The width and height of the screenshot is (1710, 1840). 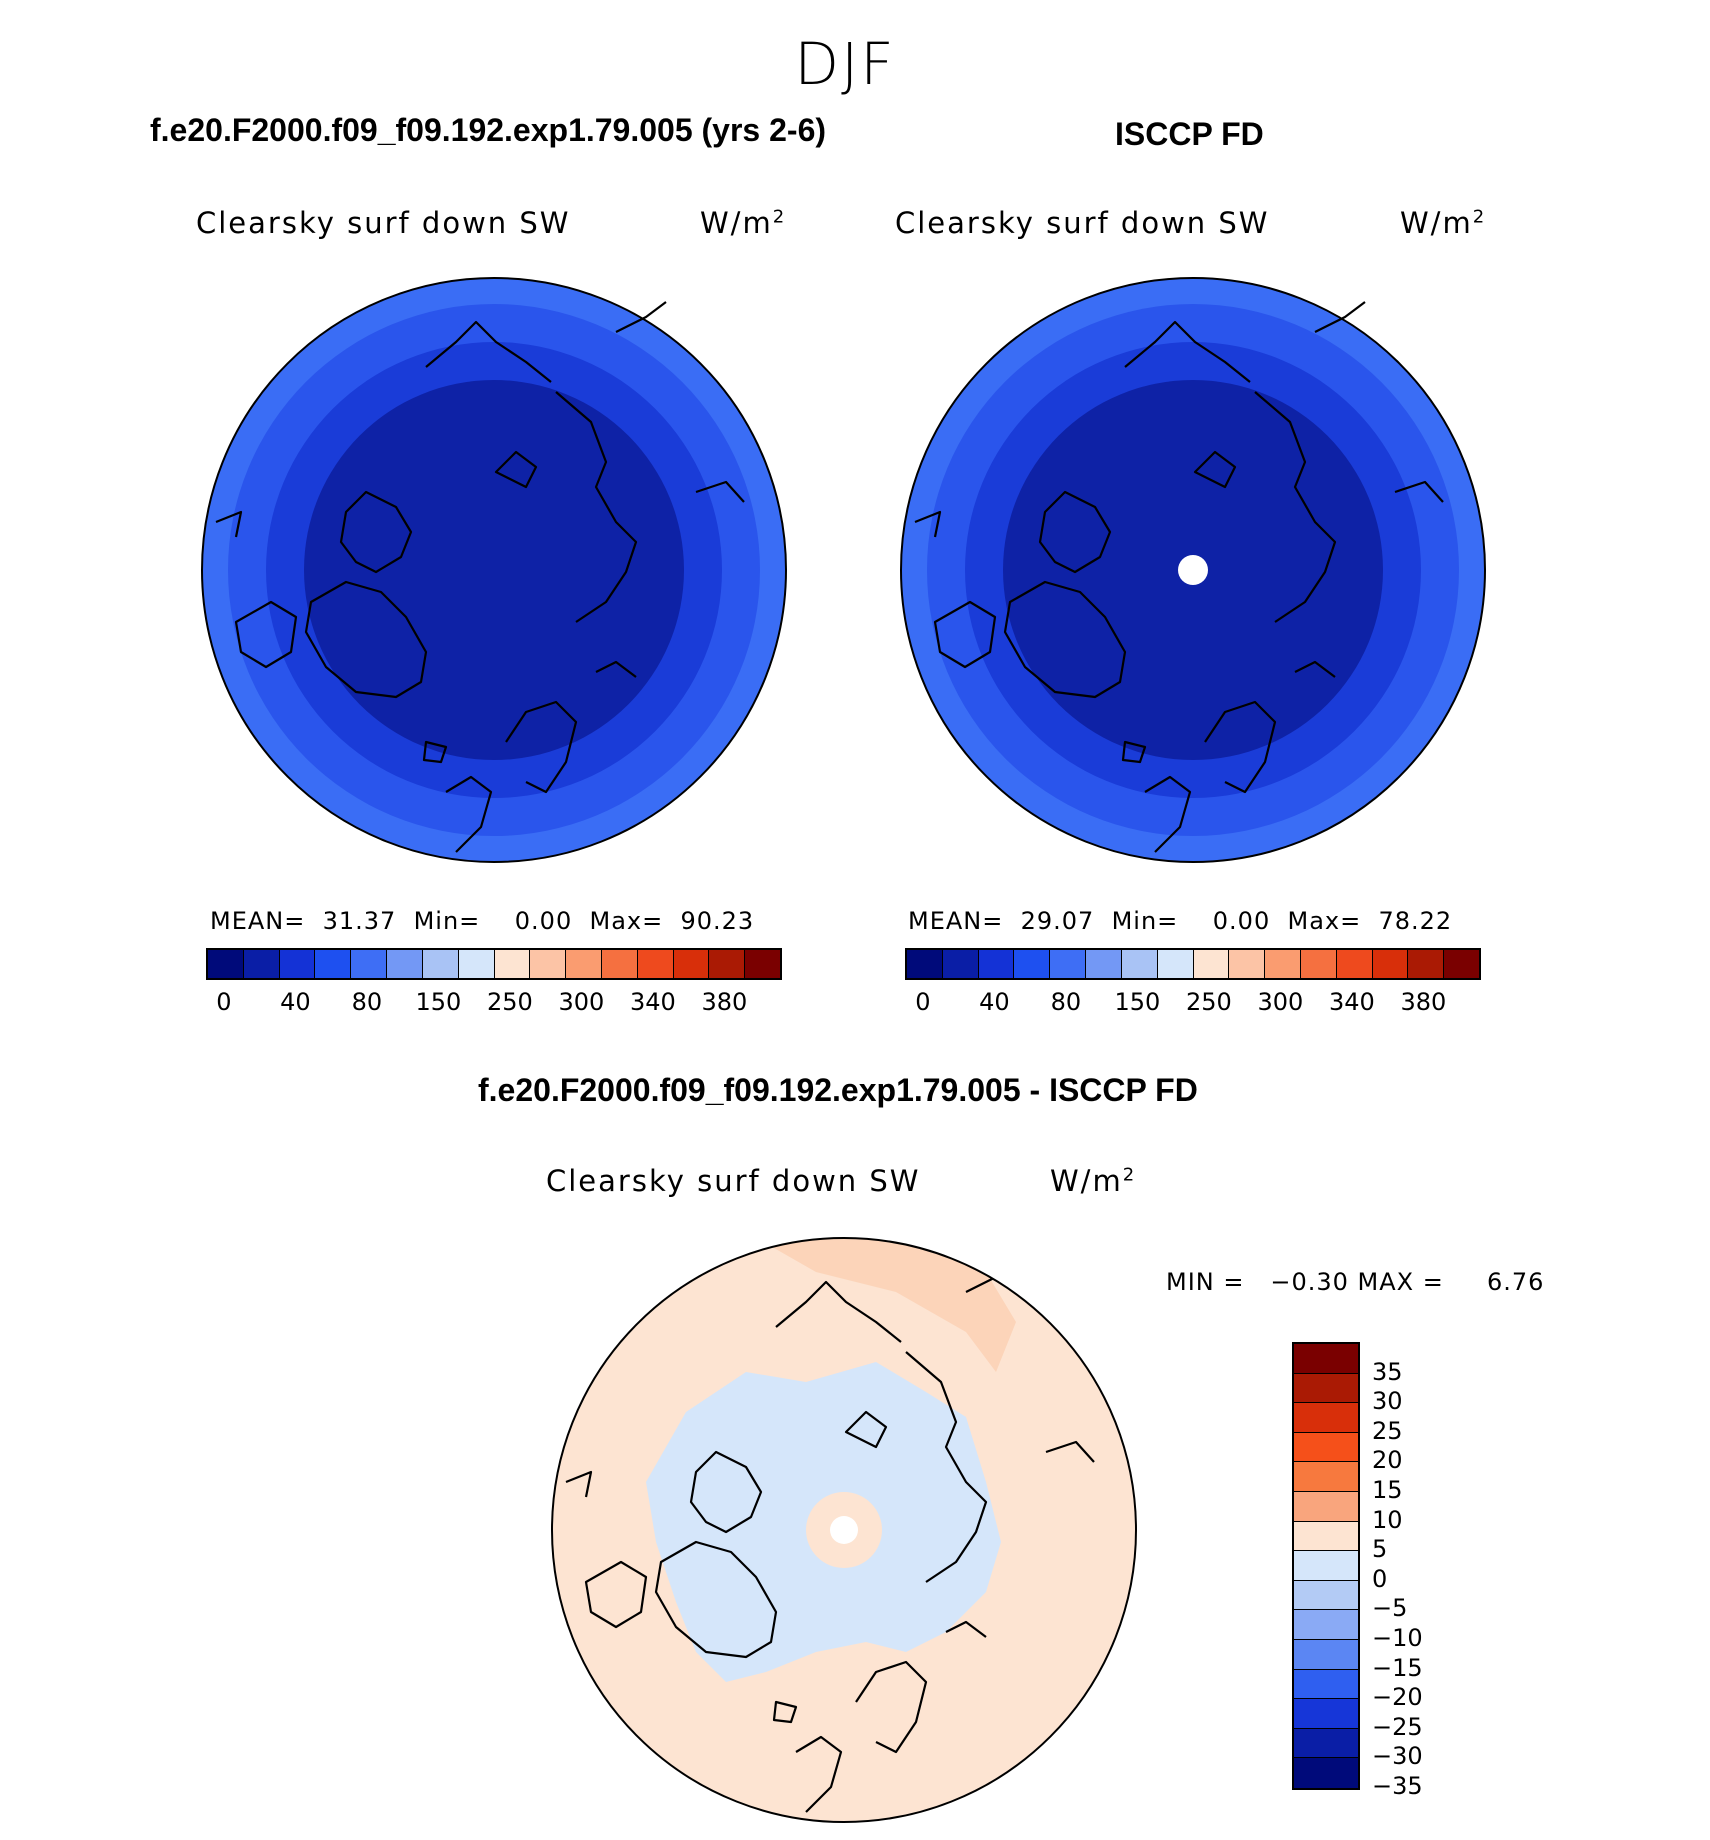 What do you see at coordinates (1066, 1002) in the screenshot?
I see `panel-2-colorbar-tick-label: 80` at bounding box center [1066, 1002].